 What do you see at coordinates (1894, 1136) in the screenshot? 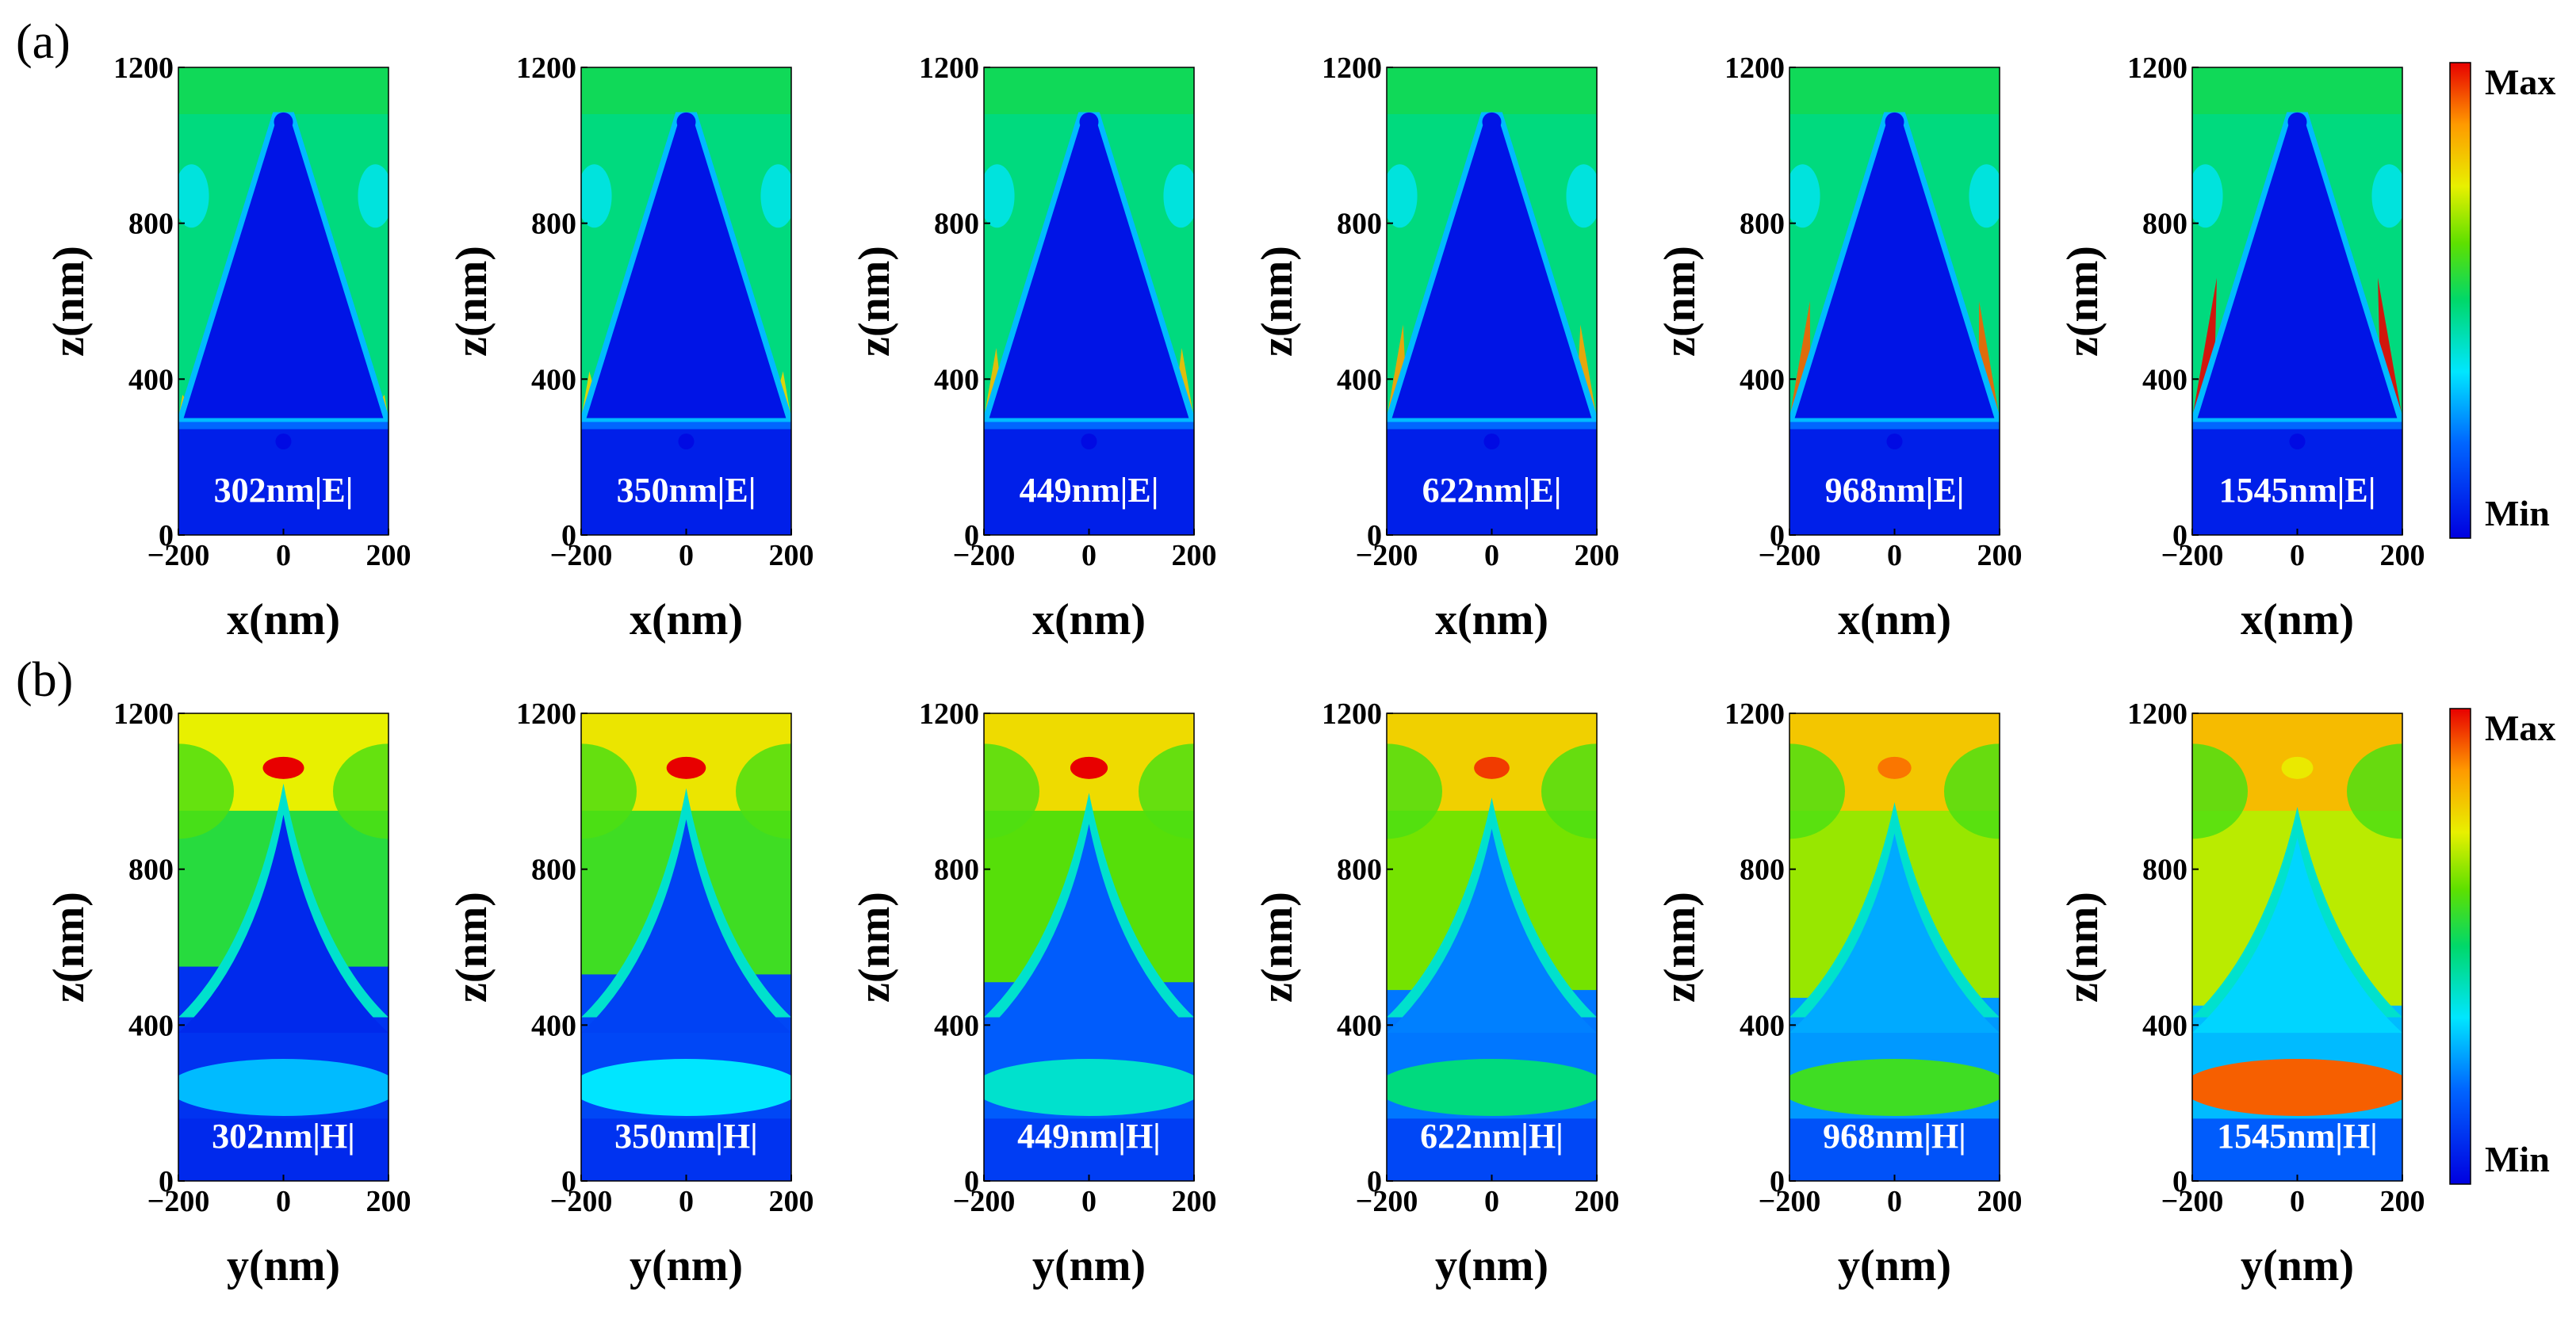
I see `wavelength-label: 968nm|H|` at bounding box center [1894, 1136].